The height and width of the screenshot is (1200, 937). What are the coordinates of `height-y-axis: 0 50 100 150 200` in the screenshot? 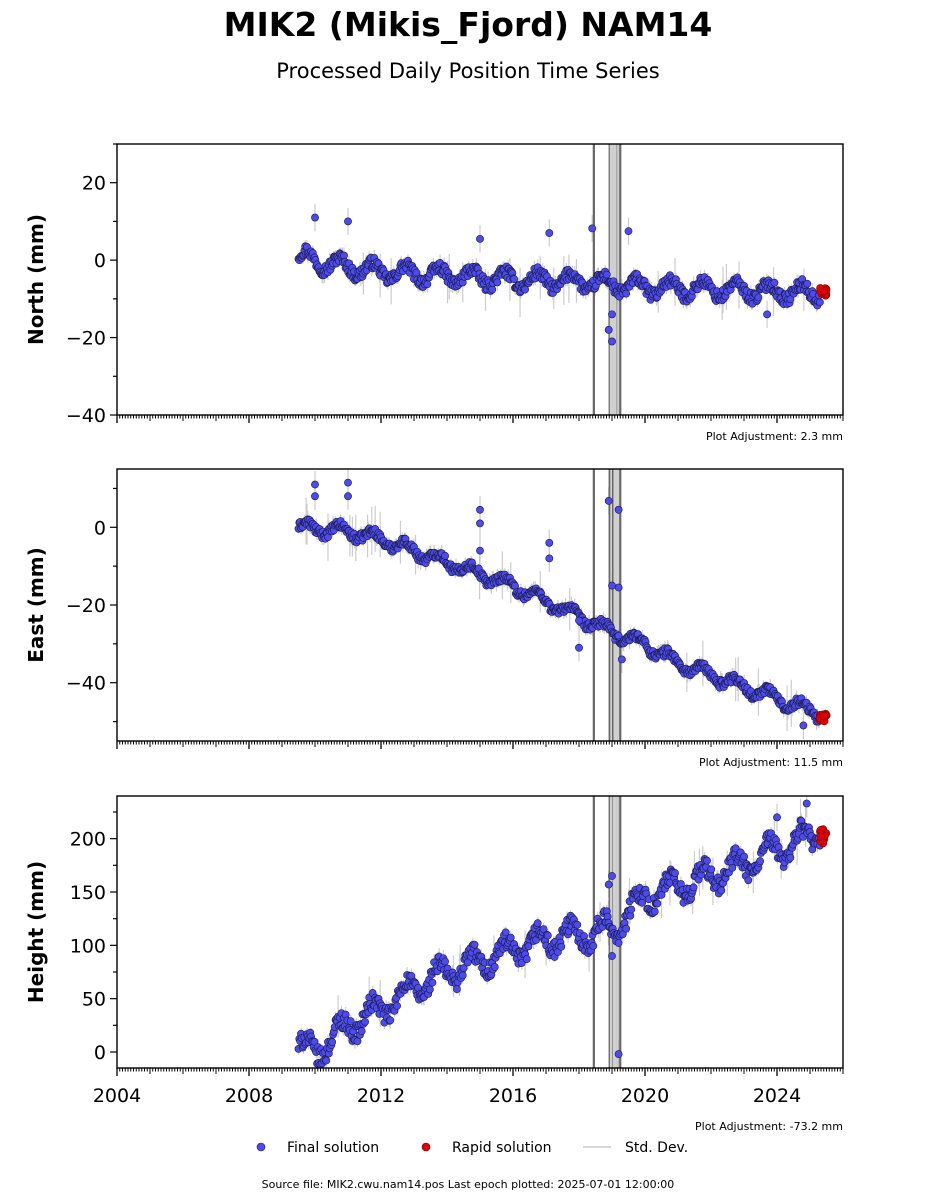 It's located at (93, 937).